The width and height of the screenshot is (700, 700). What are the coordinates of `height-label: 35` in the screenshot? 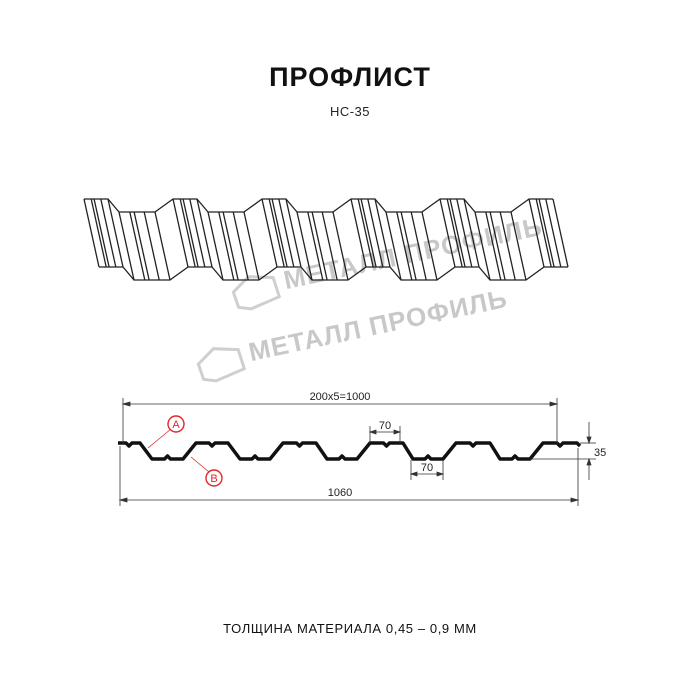 It's located at (600, 453).